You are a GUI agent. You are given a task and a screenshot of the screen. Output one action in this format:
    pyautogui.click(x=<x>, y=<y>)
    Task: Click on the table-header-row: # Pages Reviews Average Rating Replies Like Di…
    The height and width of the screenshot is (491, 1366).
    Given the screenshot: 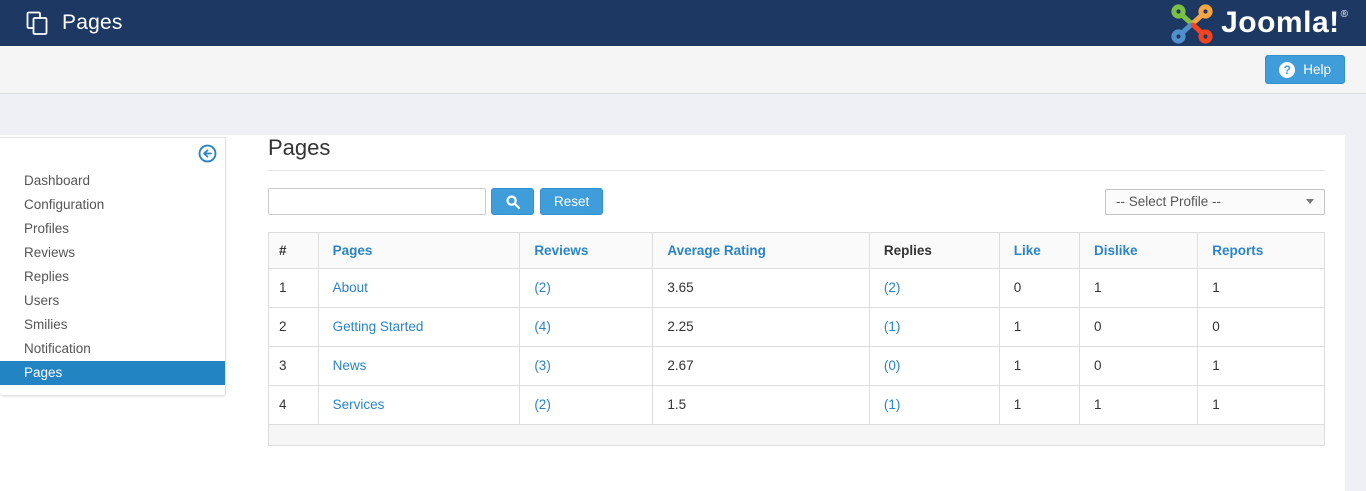 What is the action you would take?
    pyautogui.click(x=796, y=250)
    